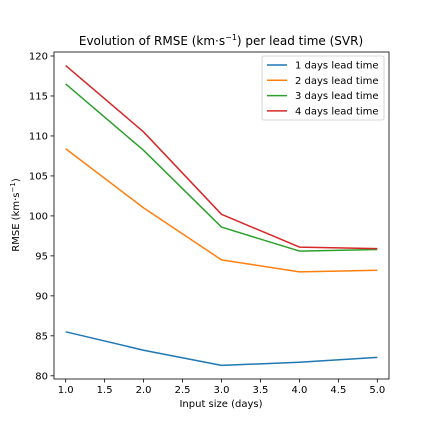  What do you see at coordinates (337, 66) in the screenshot?
I see `legend-label: 1 days lead time` at bounding box center [337, 66].